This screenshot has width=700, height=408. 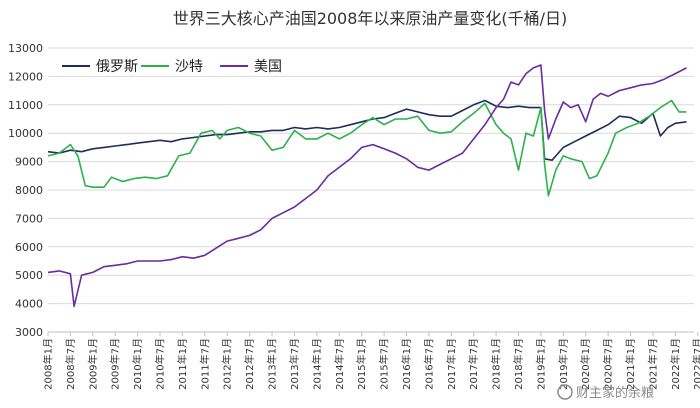 What do you see at coordinates (585, 364) in the screenshot?
I see `x-tick-label: 2020年1月` at bounding box center [585, 364].